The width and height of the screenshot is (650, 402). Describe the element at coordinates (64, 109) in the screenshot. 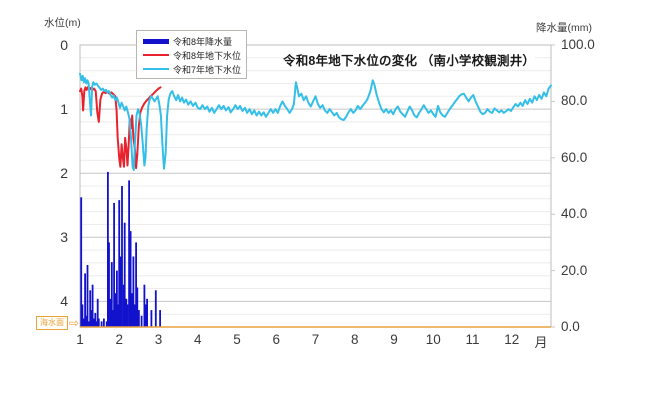

I see `y-left-tick: 1` at that location.